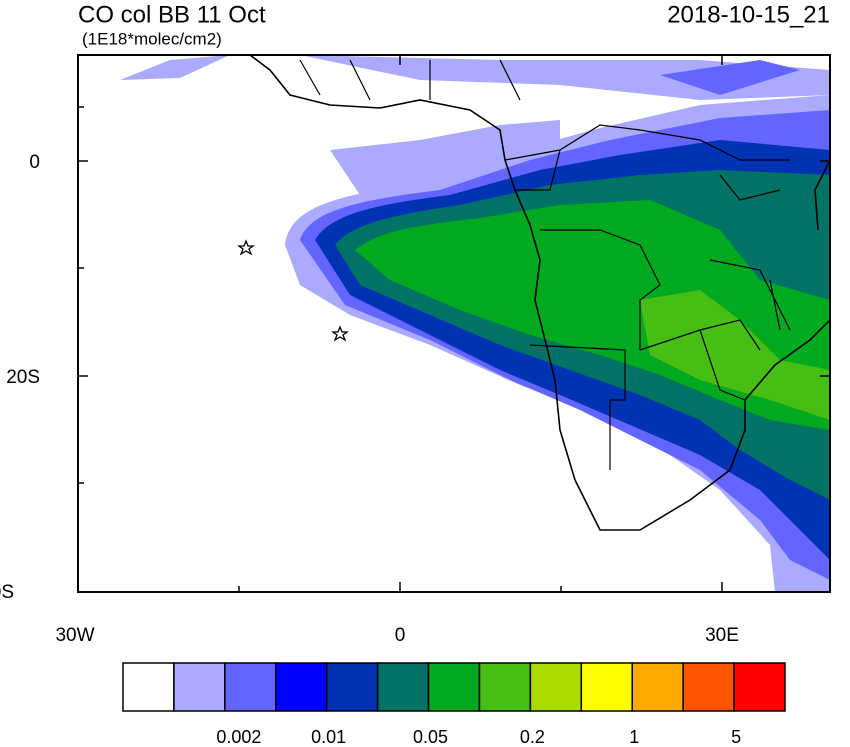  I want to click on colorbar-label: 0.01, so click(328, 737).